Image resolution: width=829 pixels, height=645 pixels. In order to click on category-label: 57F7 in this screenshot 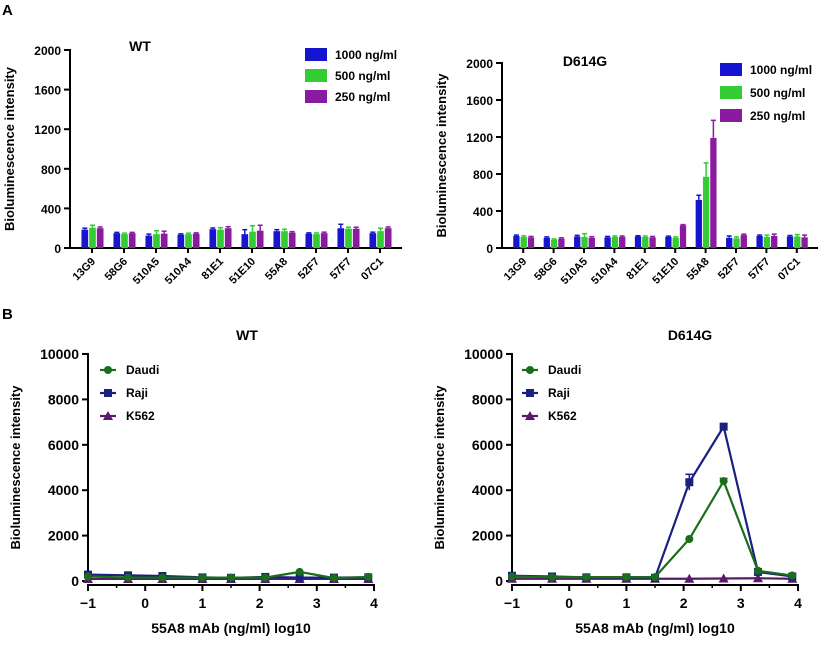, I will do `click(341, 269)`.